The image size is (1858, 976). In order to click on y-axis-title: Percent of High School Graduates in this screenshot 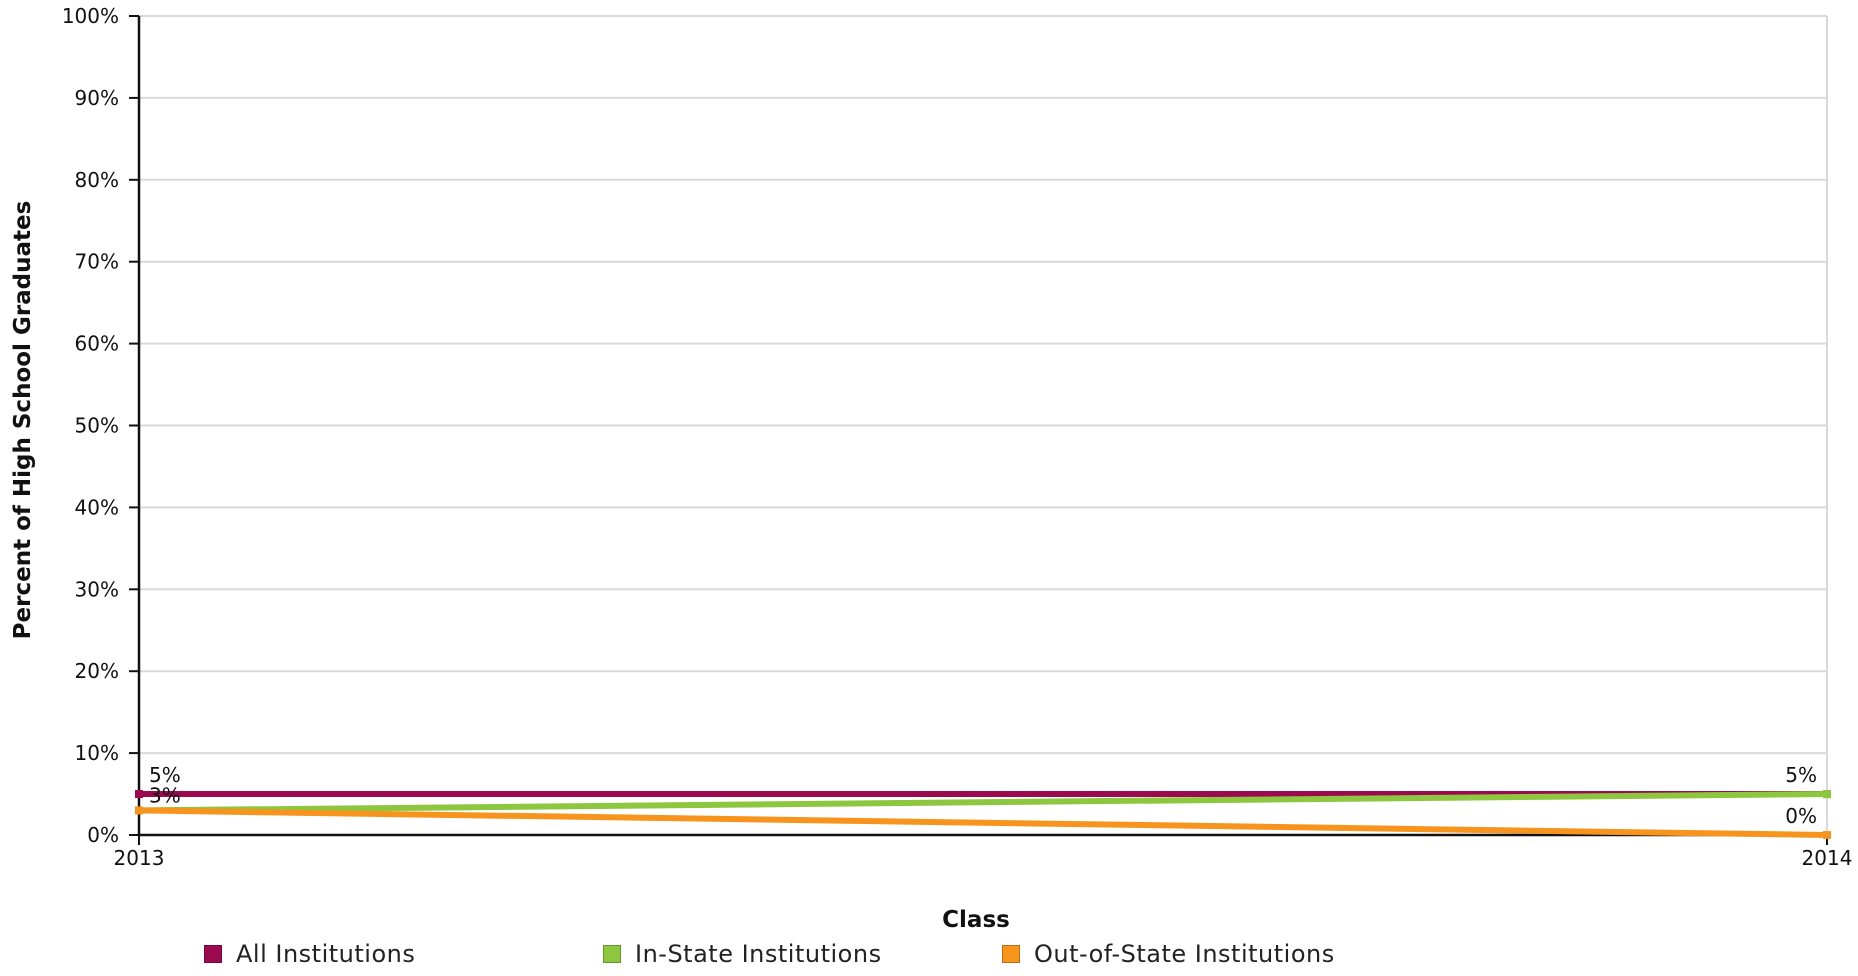, I will do `click(23, 420)`.